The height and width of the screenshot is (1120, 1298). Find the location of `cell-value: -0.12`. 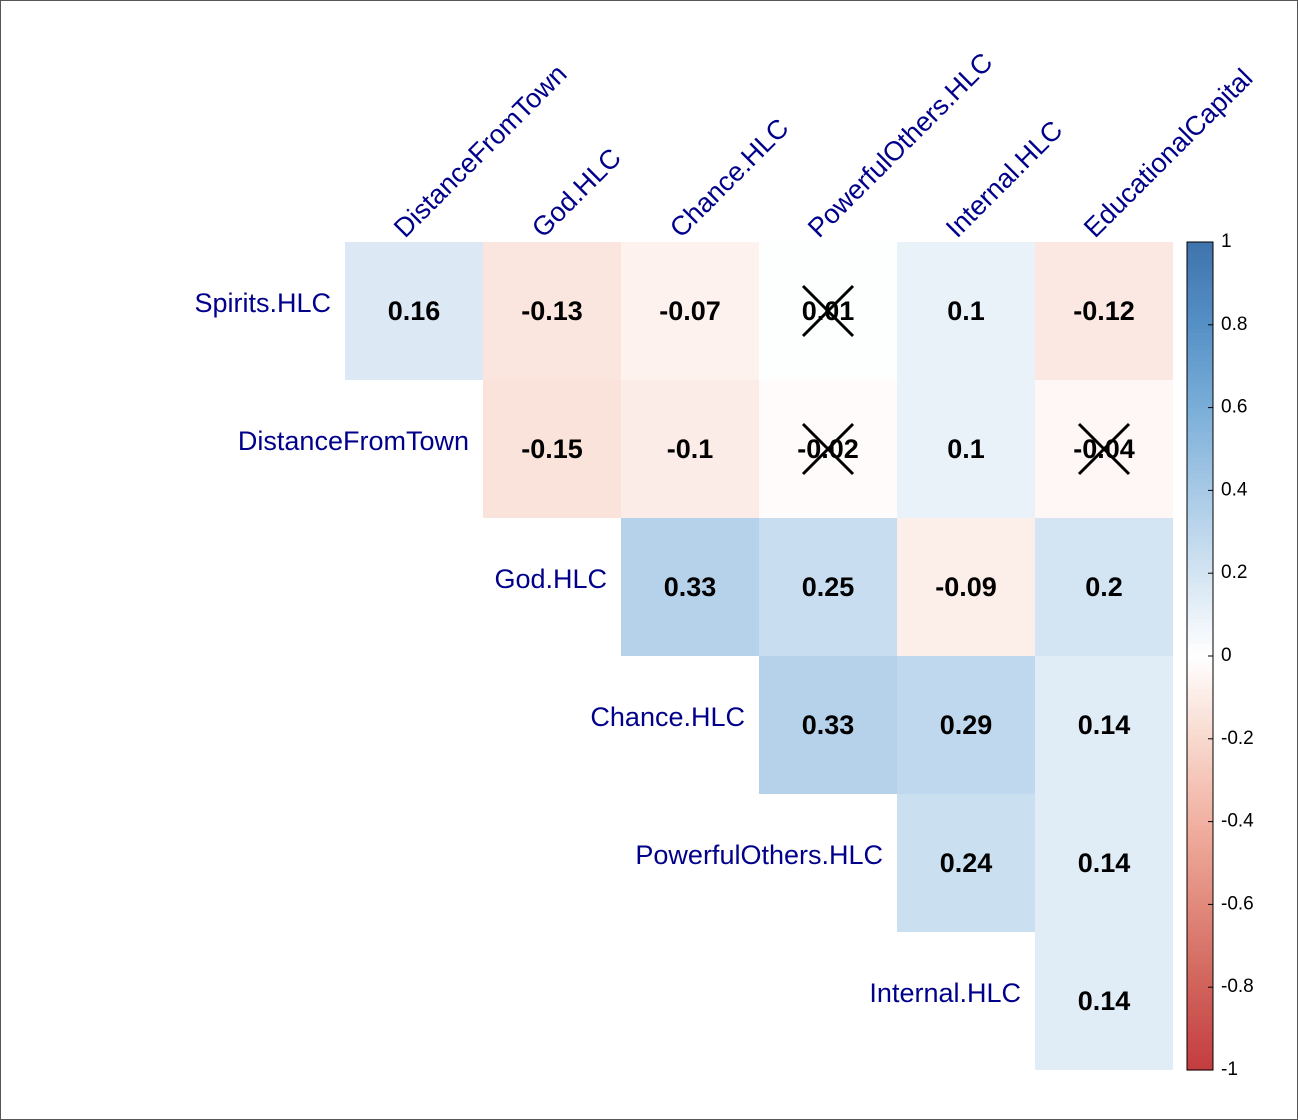

cell-value: -0.12 is located at coordinates (1104, 311).